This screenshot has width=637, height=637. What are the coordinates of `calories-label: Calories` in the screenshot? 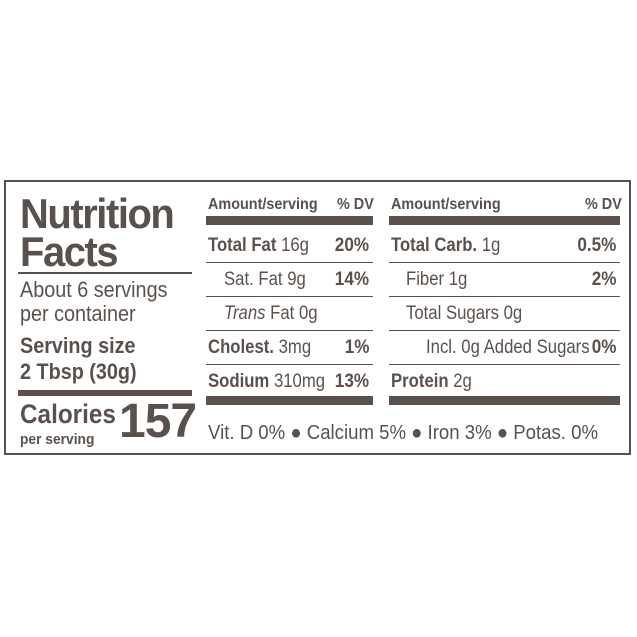 It's located at (68, 414).